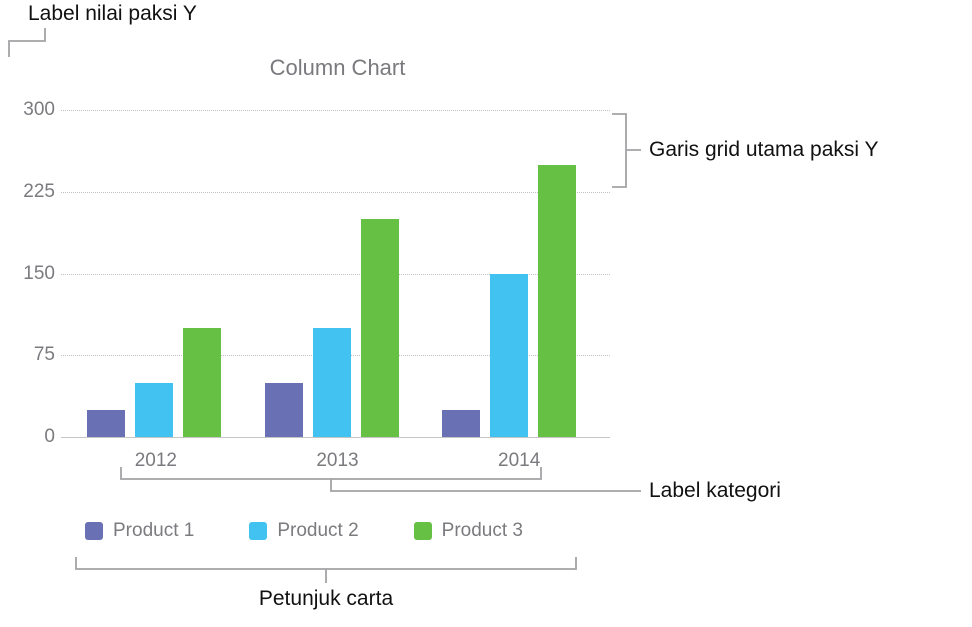  I want to click on callout-category-label: Label kategori, so click(715, 490).